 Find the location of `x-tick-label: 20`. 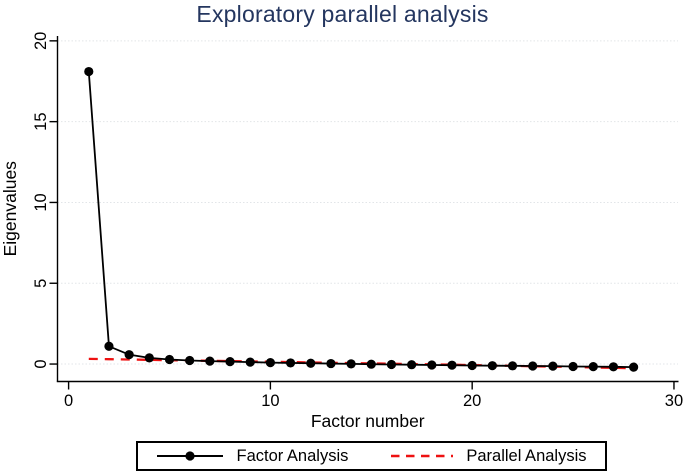

x-tick-label: 20 is located at coordinates (472, 401).